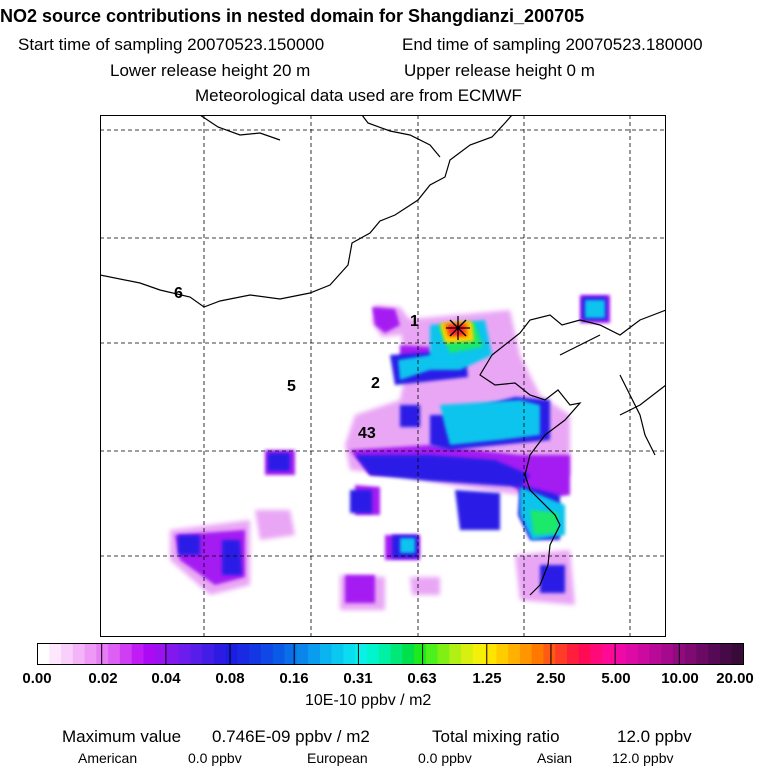 The height and width of the screenshot is (768, 768). What do you see at coordinates (210, 70) in the screenshot?
I see `lower-release-height: Lower release height 20 m` at bounding box center [210, 70].